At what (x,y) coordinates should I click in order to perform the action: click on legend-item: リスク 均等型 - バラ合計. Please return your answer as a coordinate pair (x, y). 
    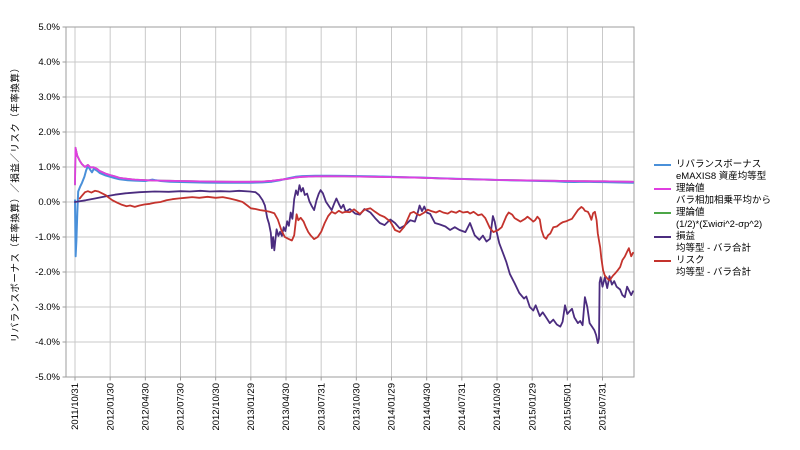
    Looking at the image, I should click on (712, 266).